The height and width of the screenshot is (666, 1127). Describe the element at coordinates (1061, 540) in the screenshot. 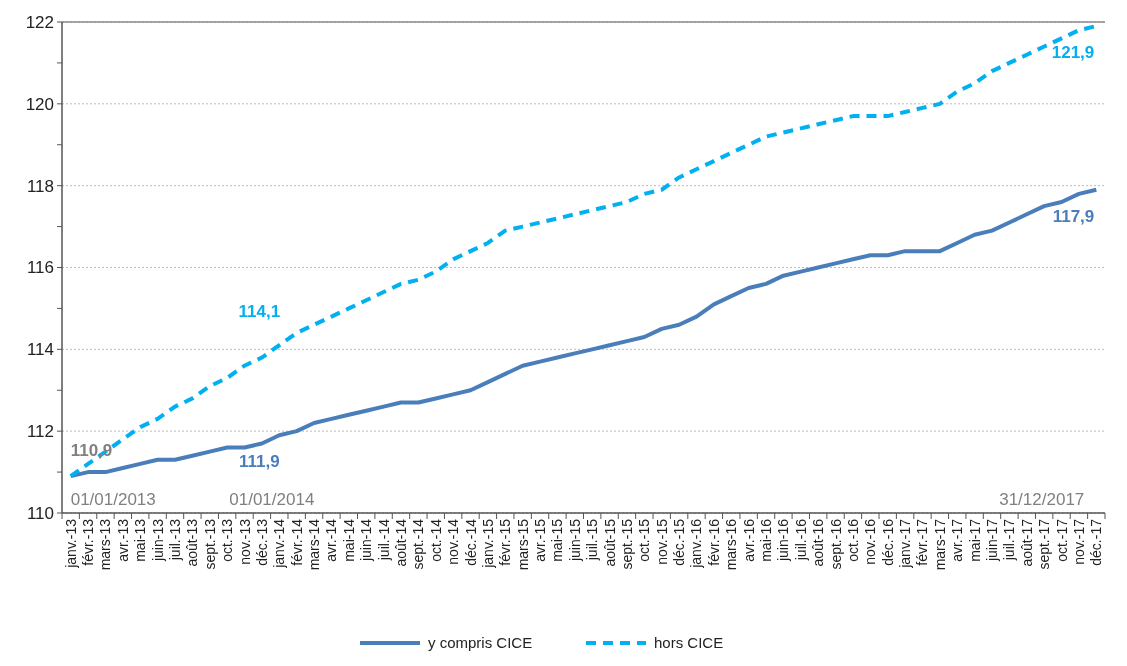

I see `x-tick-label: oct.-17` at that location.